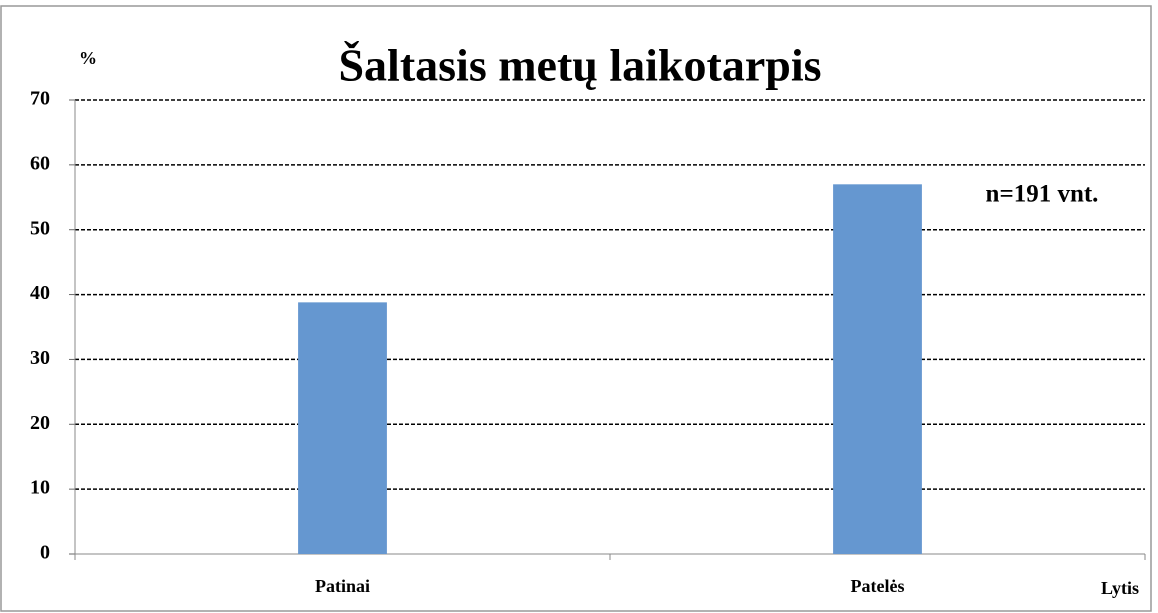  What do you see at coordinates (579, 65) in the screenshot?
I see `chart-title: Šaltasis metų laikotarpis` at bounding box center [579, 65].